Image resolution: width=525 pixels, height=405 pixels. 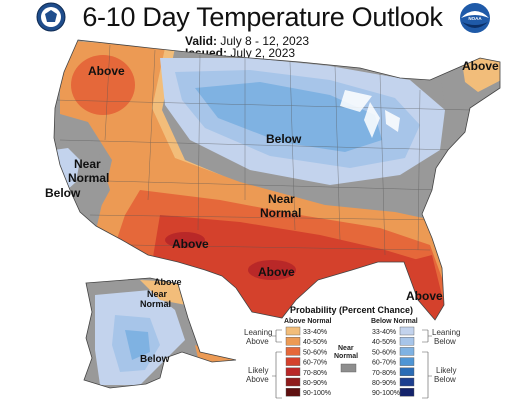 I want to click on legend-above-range-1: 40-50%, so click(x=315, y=342).